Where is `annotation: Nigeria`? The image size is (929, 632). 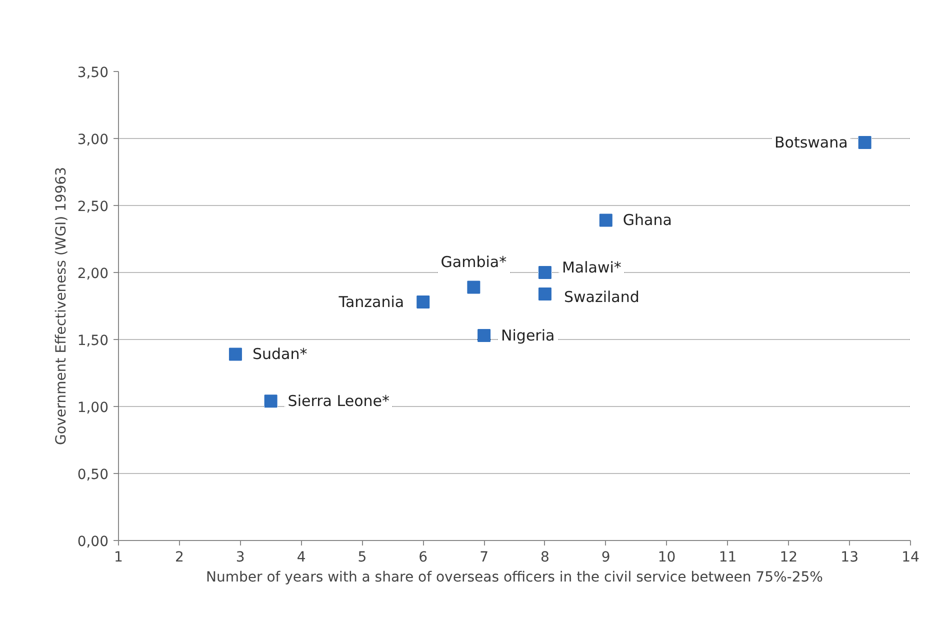 annotation: Nigeria is located at coordinates (528, 335).